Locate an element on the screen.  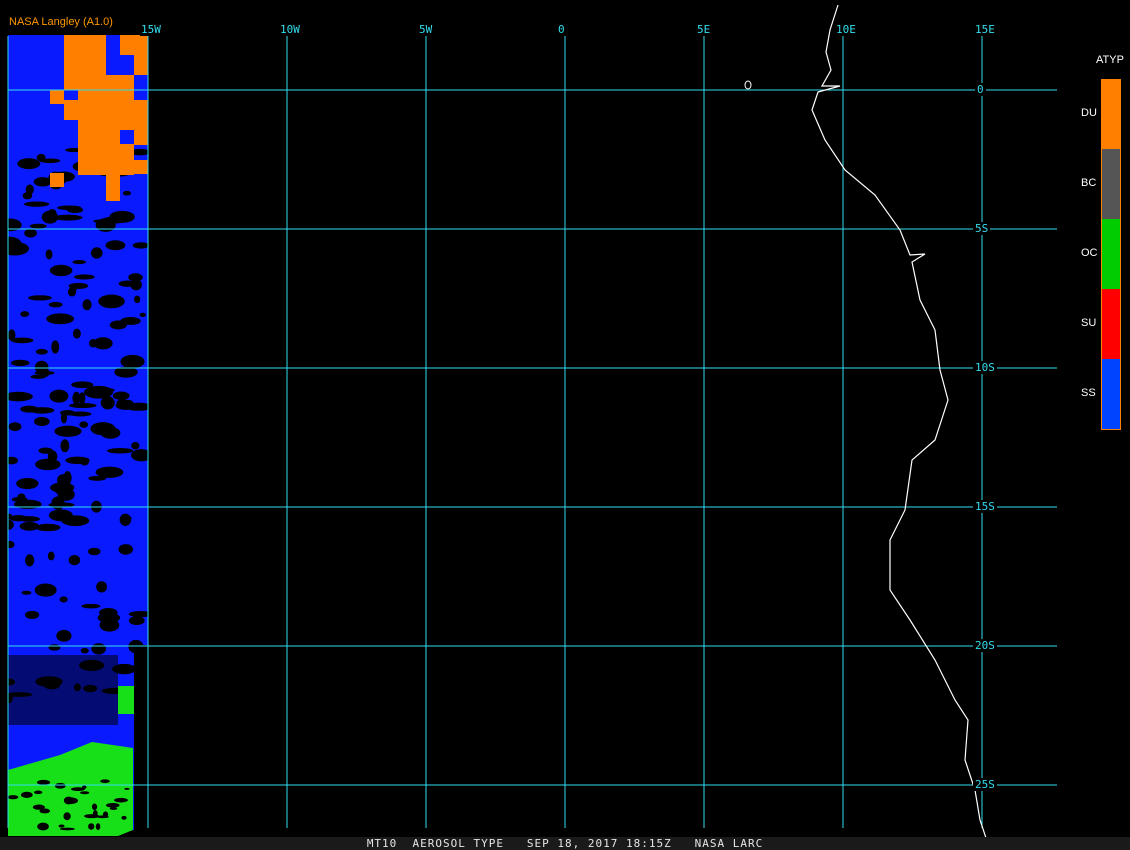
latitude-label: 0 is located at coordinates (980, 89).